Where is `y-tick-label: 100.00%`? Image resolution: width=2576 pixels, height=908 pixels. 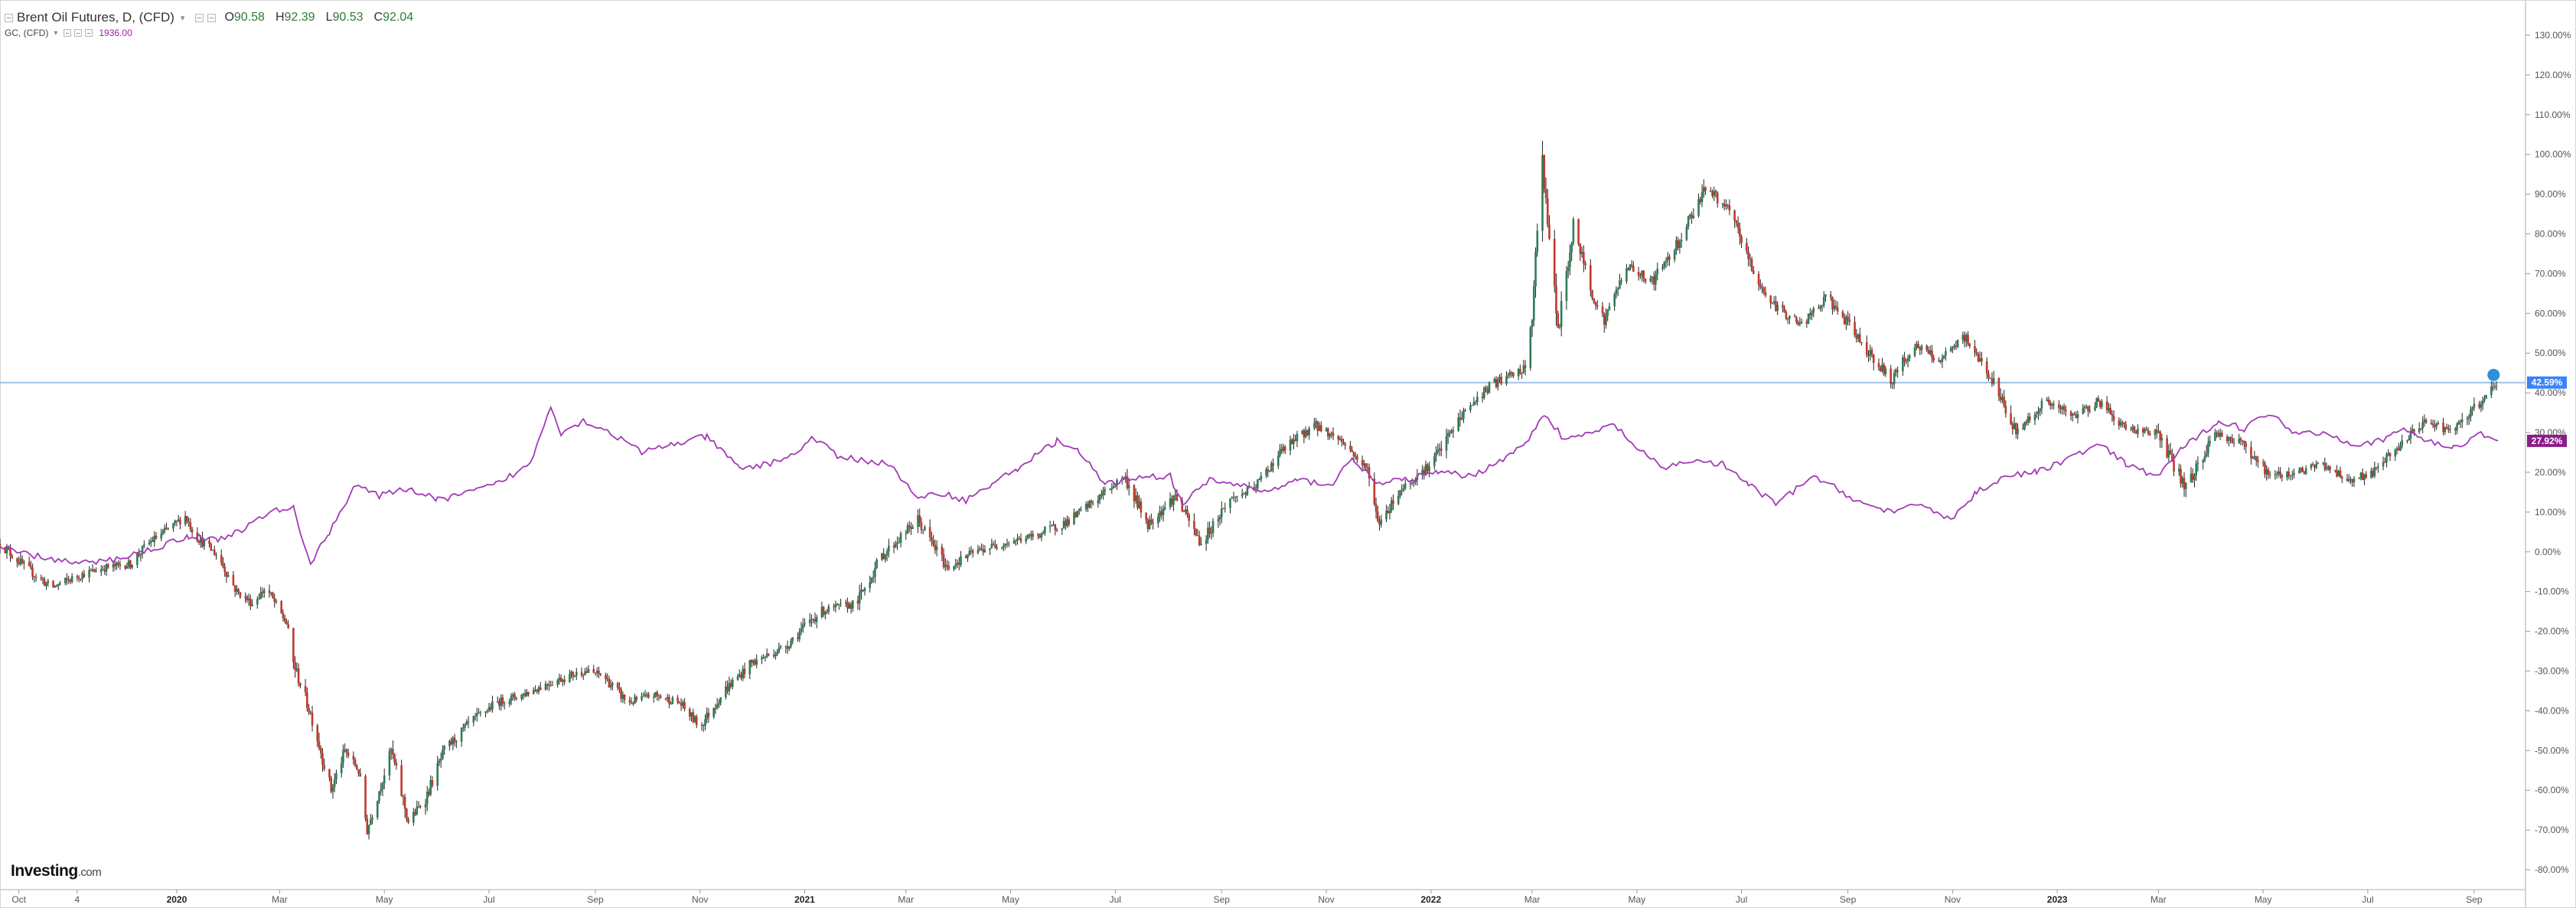 y-tick-label: 100.00% is located at coordinates (2553, 154).